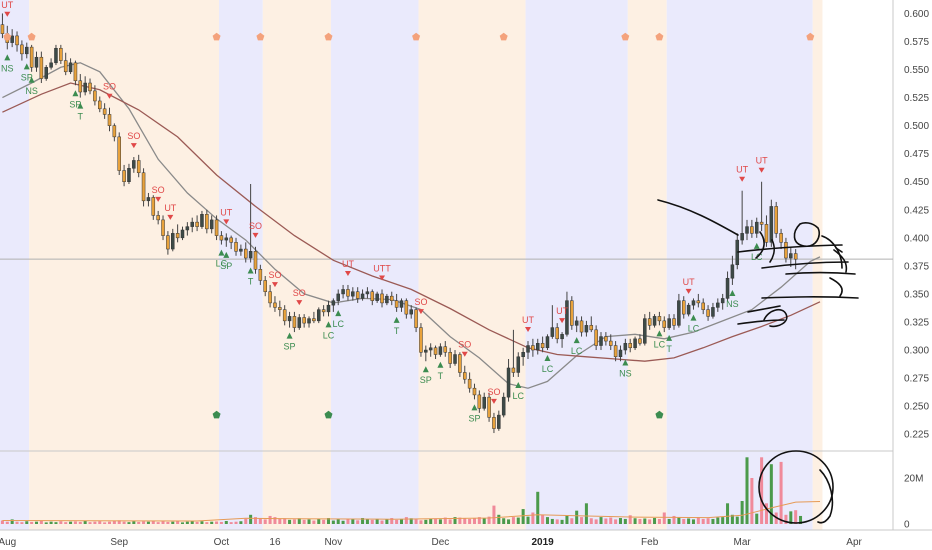 The height and width of the screenshot is (550, 932). I want to click on time-tick-label: Apr, so click(854, 542).